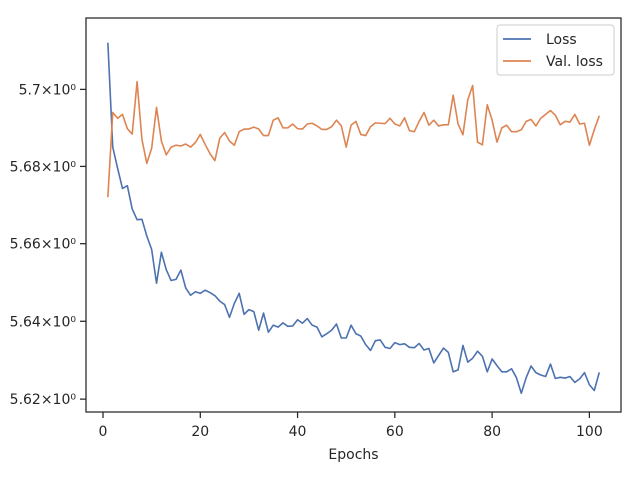  I want to click on legend-box, so click(555, 50).